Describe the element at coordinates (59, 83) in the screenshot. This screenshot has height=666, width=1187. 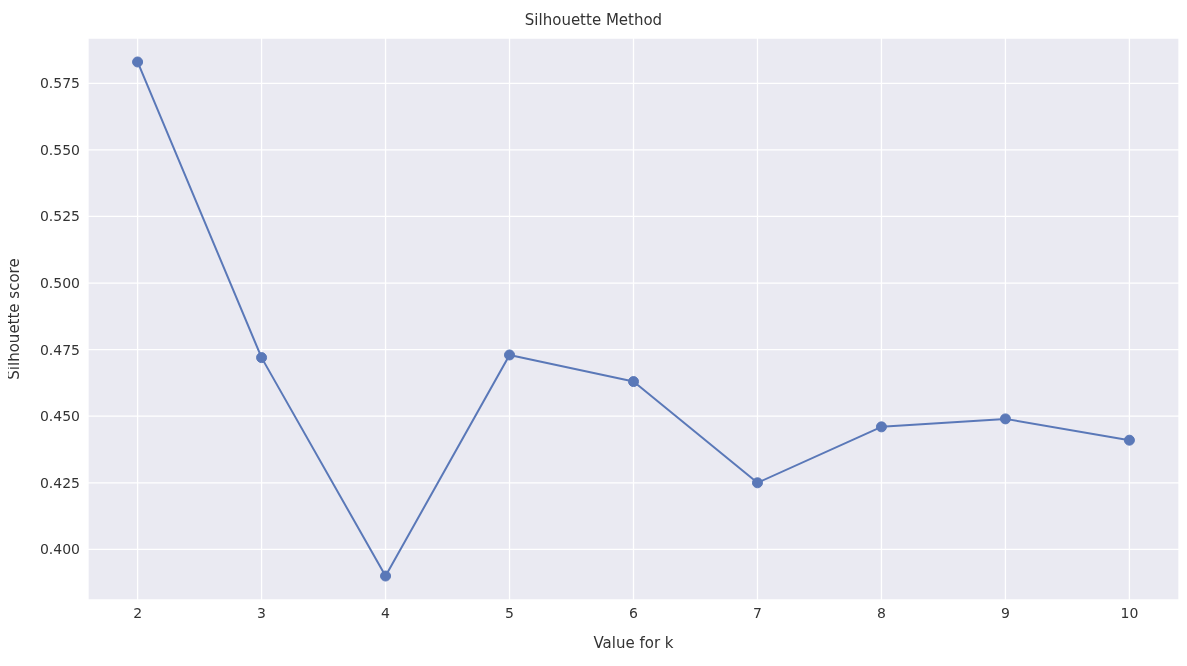
I see `y-tick-label: 0.575` at that location.